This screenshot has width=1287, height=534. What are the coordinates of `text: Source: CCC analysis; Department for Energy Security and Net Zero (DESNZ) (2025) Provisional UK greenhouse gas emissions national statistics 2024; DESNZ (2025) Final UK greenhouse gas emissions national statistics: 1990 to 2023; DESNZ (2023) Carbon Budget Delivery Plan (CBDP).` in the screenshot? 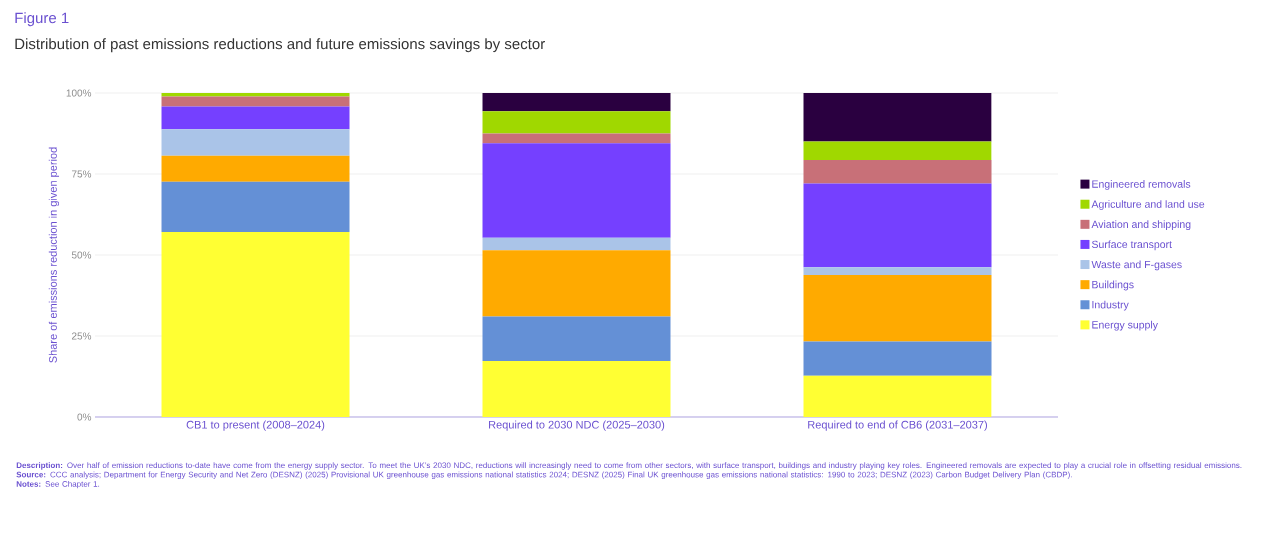 It's located at (544, 475).